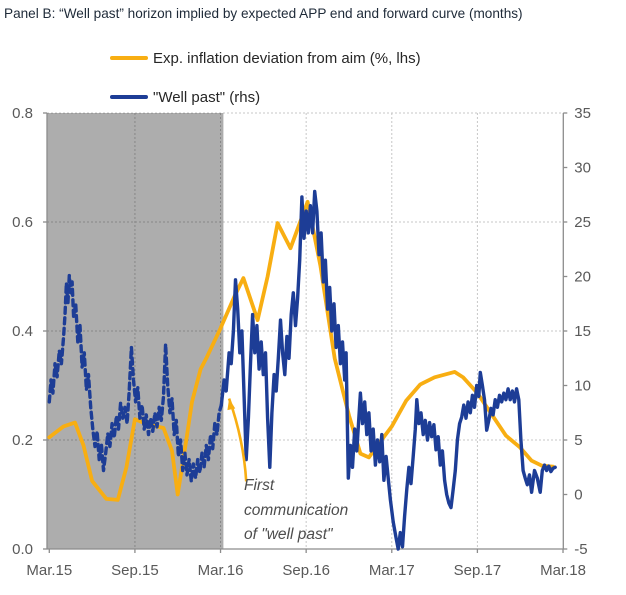 This screenshot has height=595, width=626. Describe the element at coordinates (582, 222) in the screenshot. I see `svg-text: 25` at that location.